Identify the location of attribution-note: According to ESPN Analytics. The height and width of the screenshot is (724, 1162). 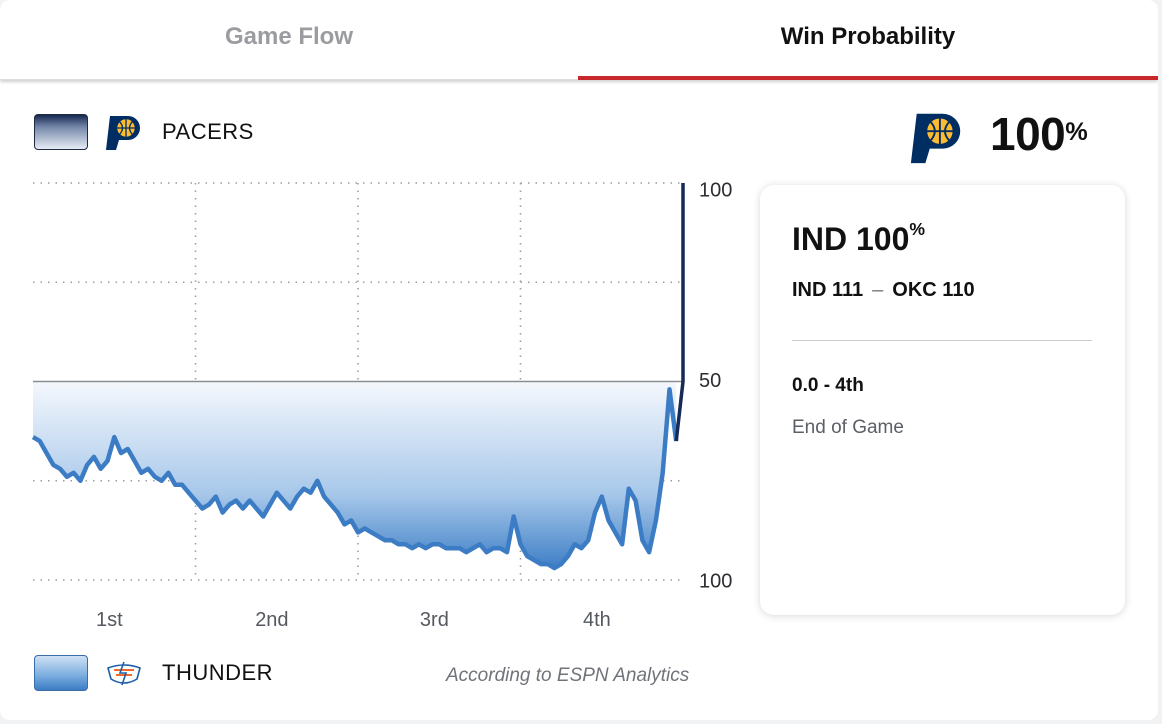
(568, 675).